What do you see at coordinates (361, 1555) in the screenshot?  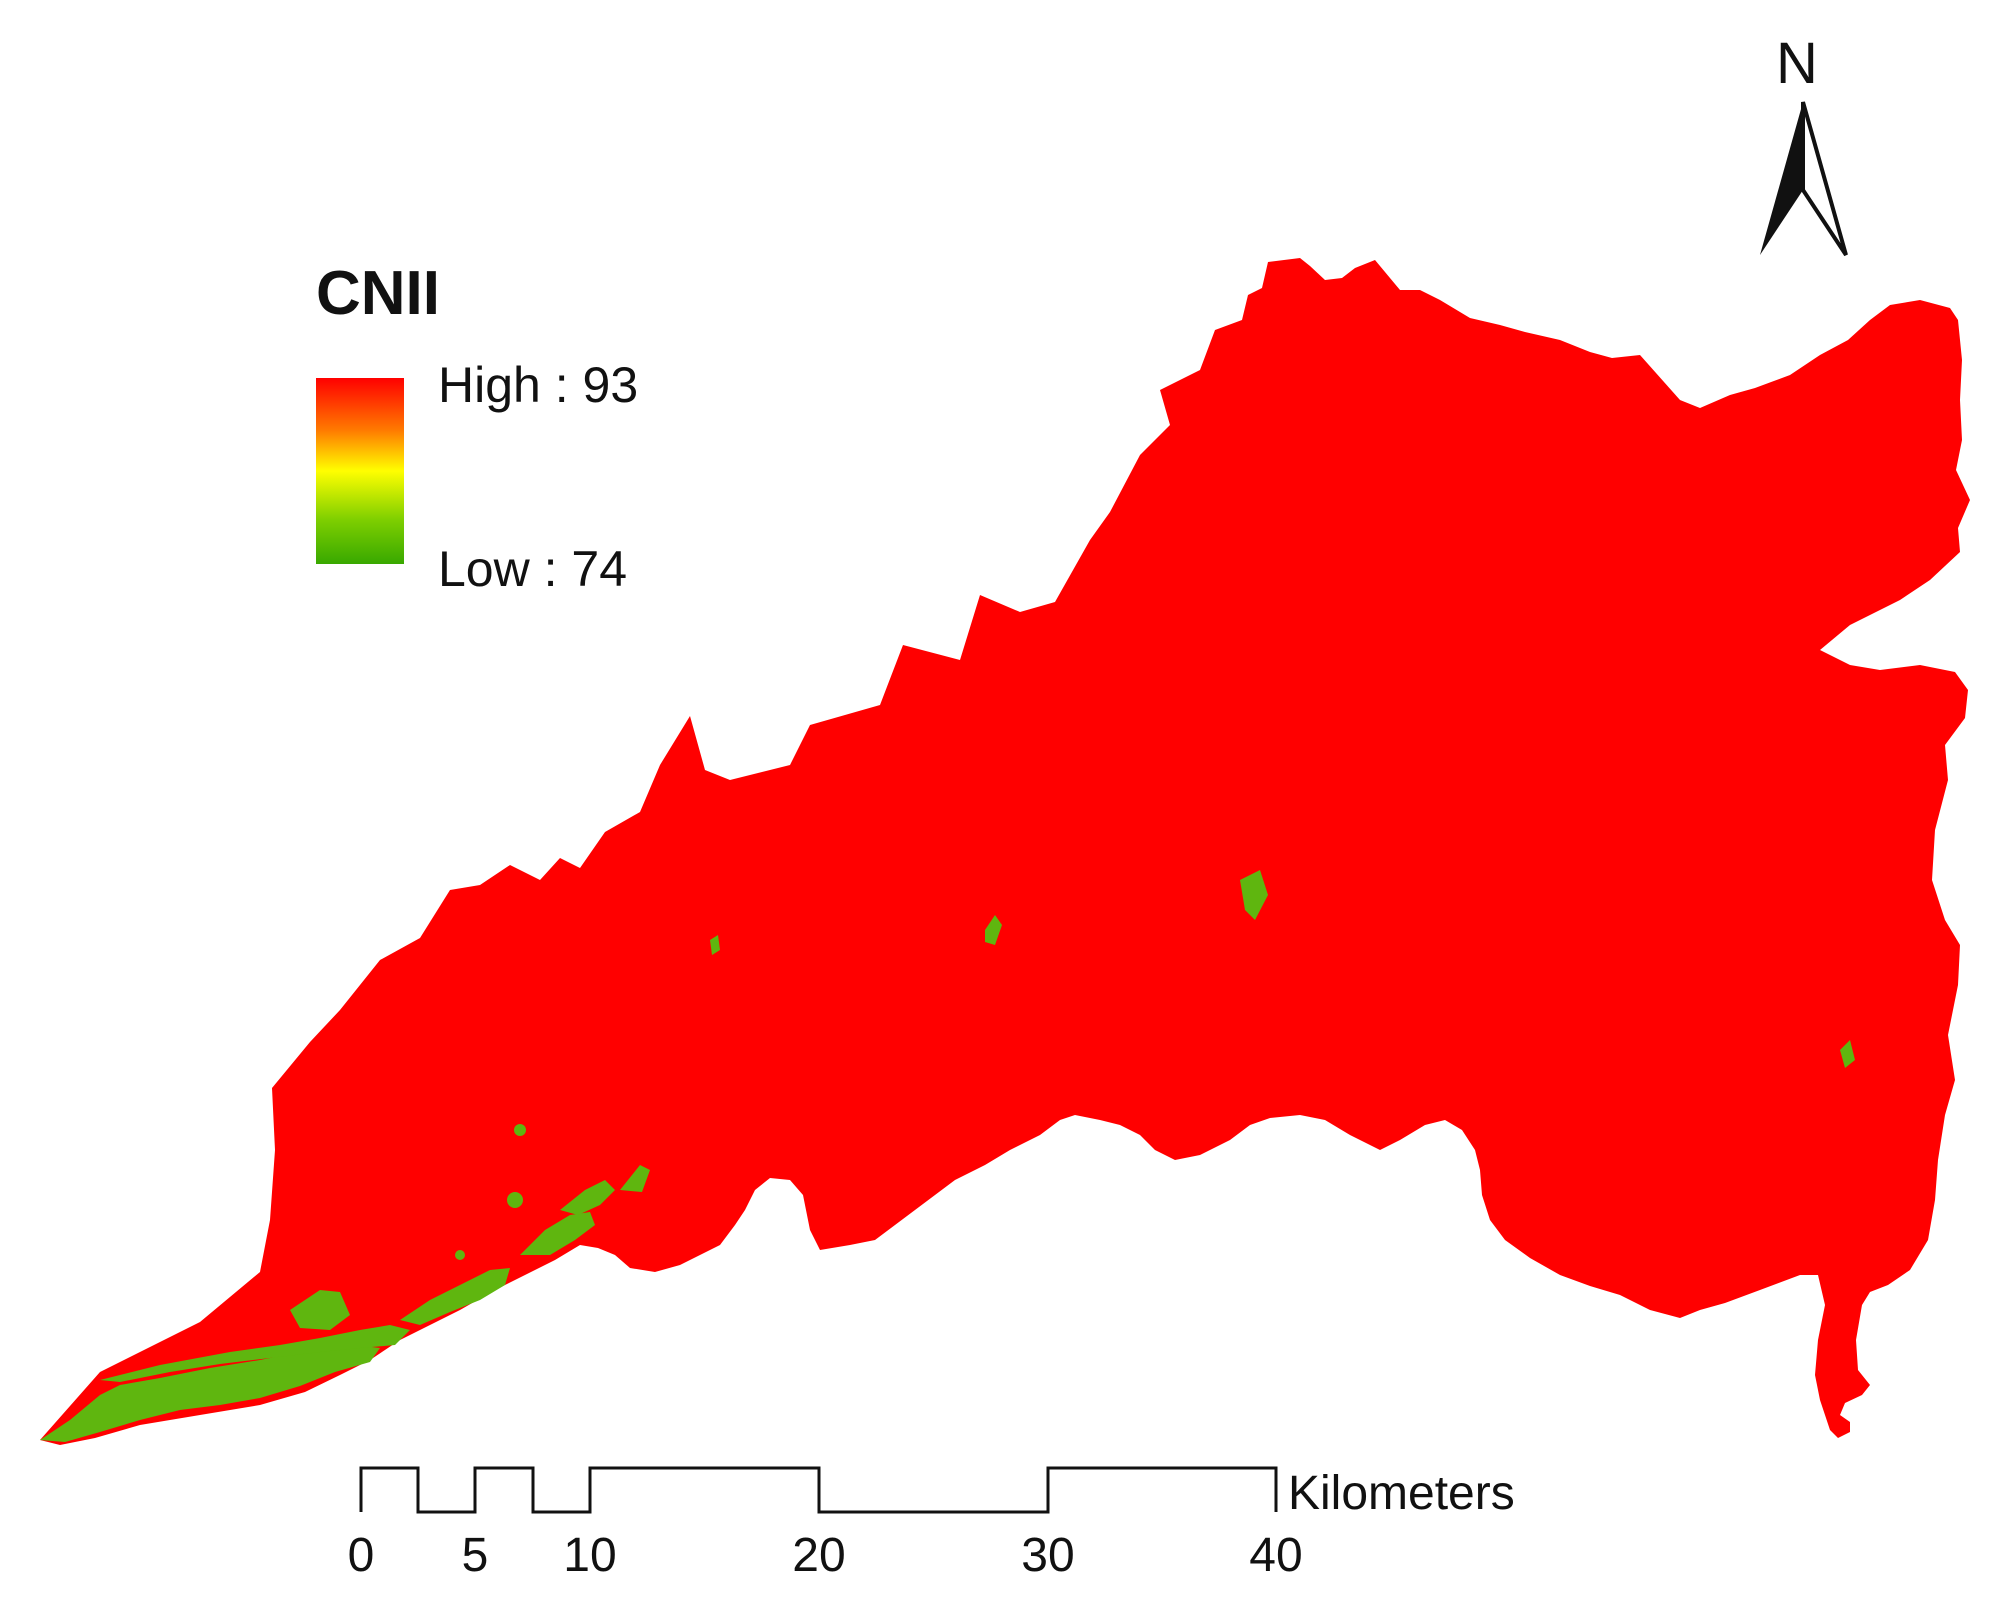 I see `scale-tick-label: 0` at bounding box center [361, 1555].